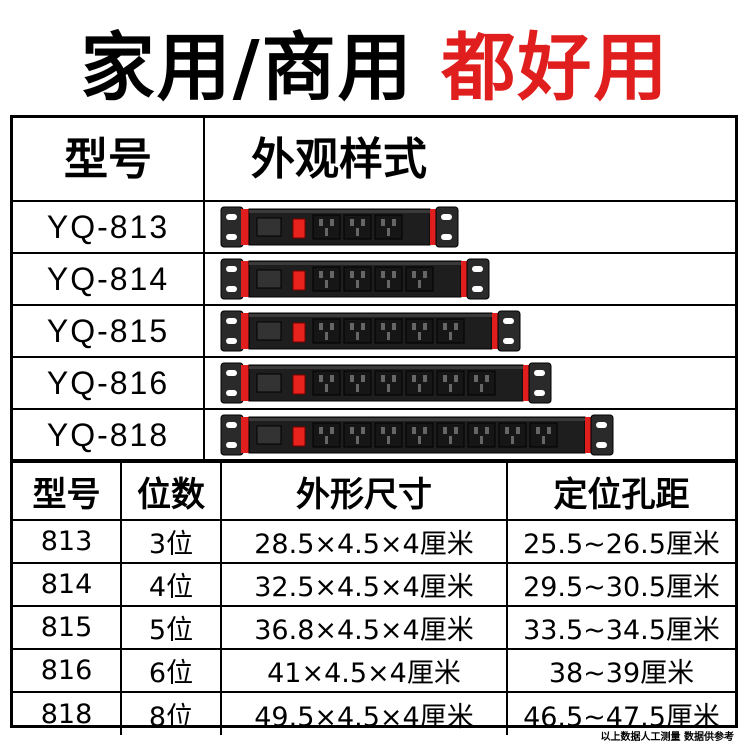  Describe the element at coordinates (374, 280) in the screenshot. I see `model-row: YQ-814` at that location.